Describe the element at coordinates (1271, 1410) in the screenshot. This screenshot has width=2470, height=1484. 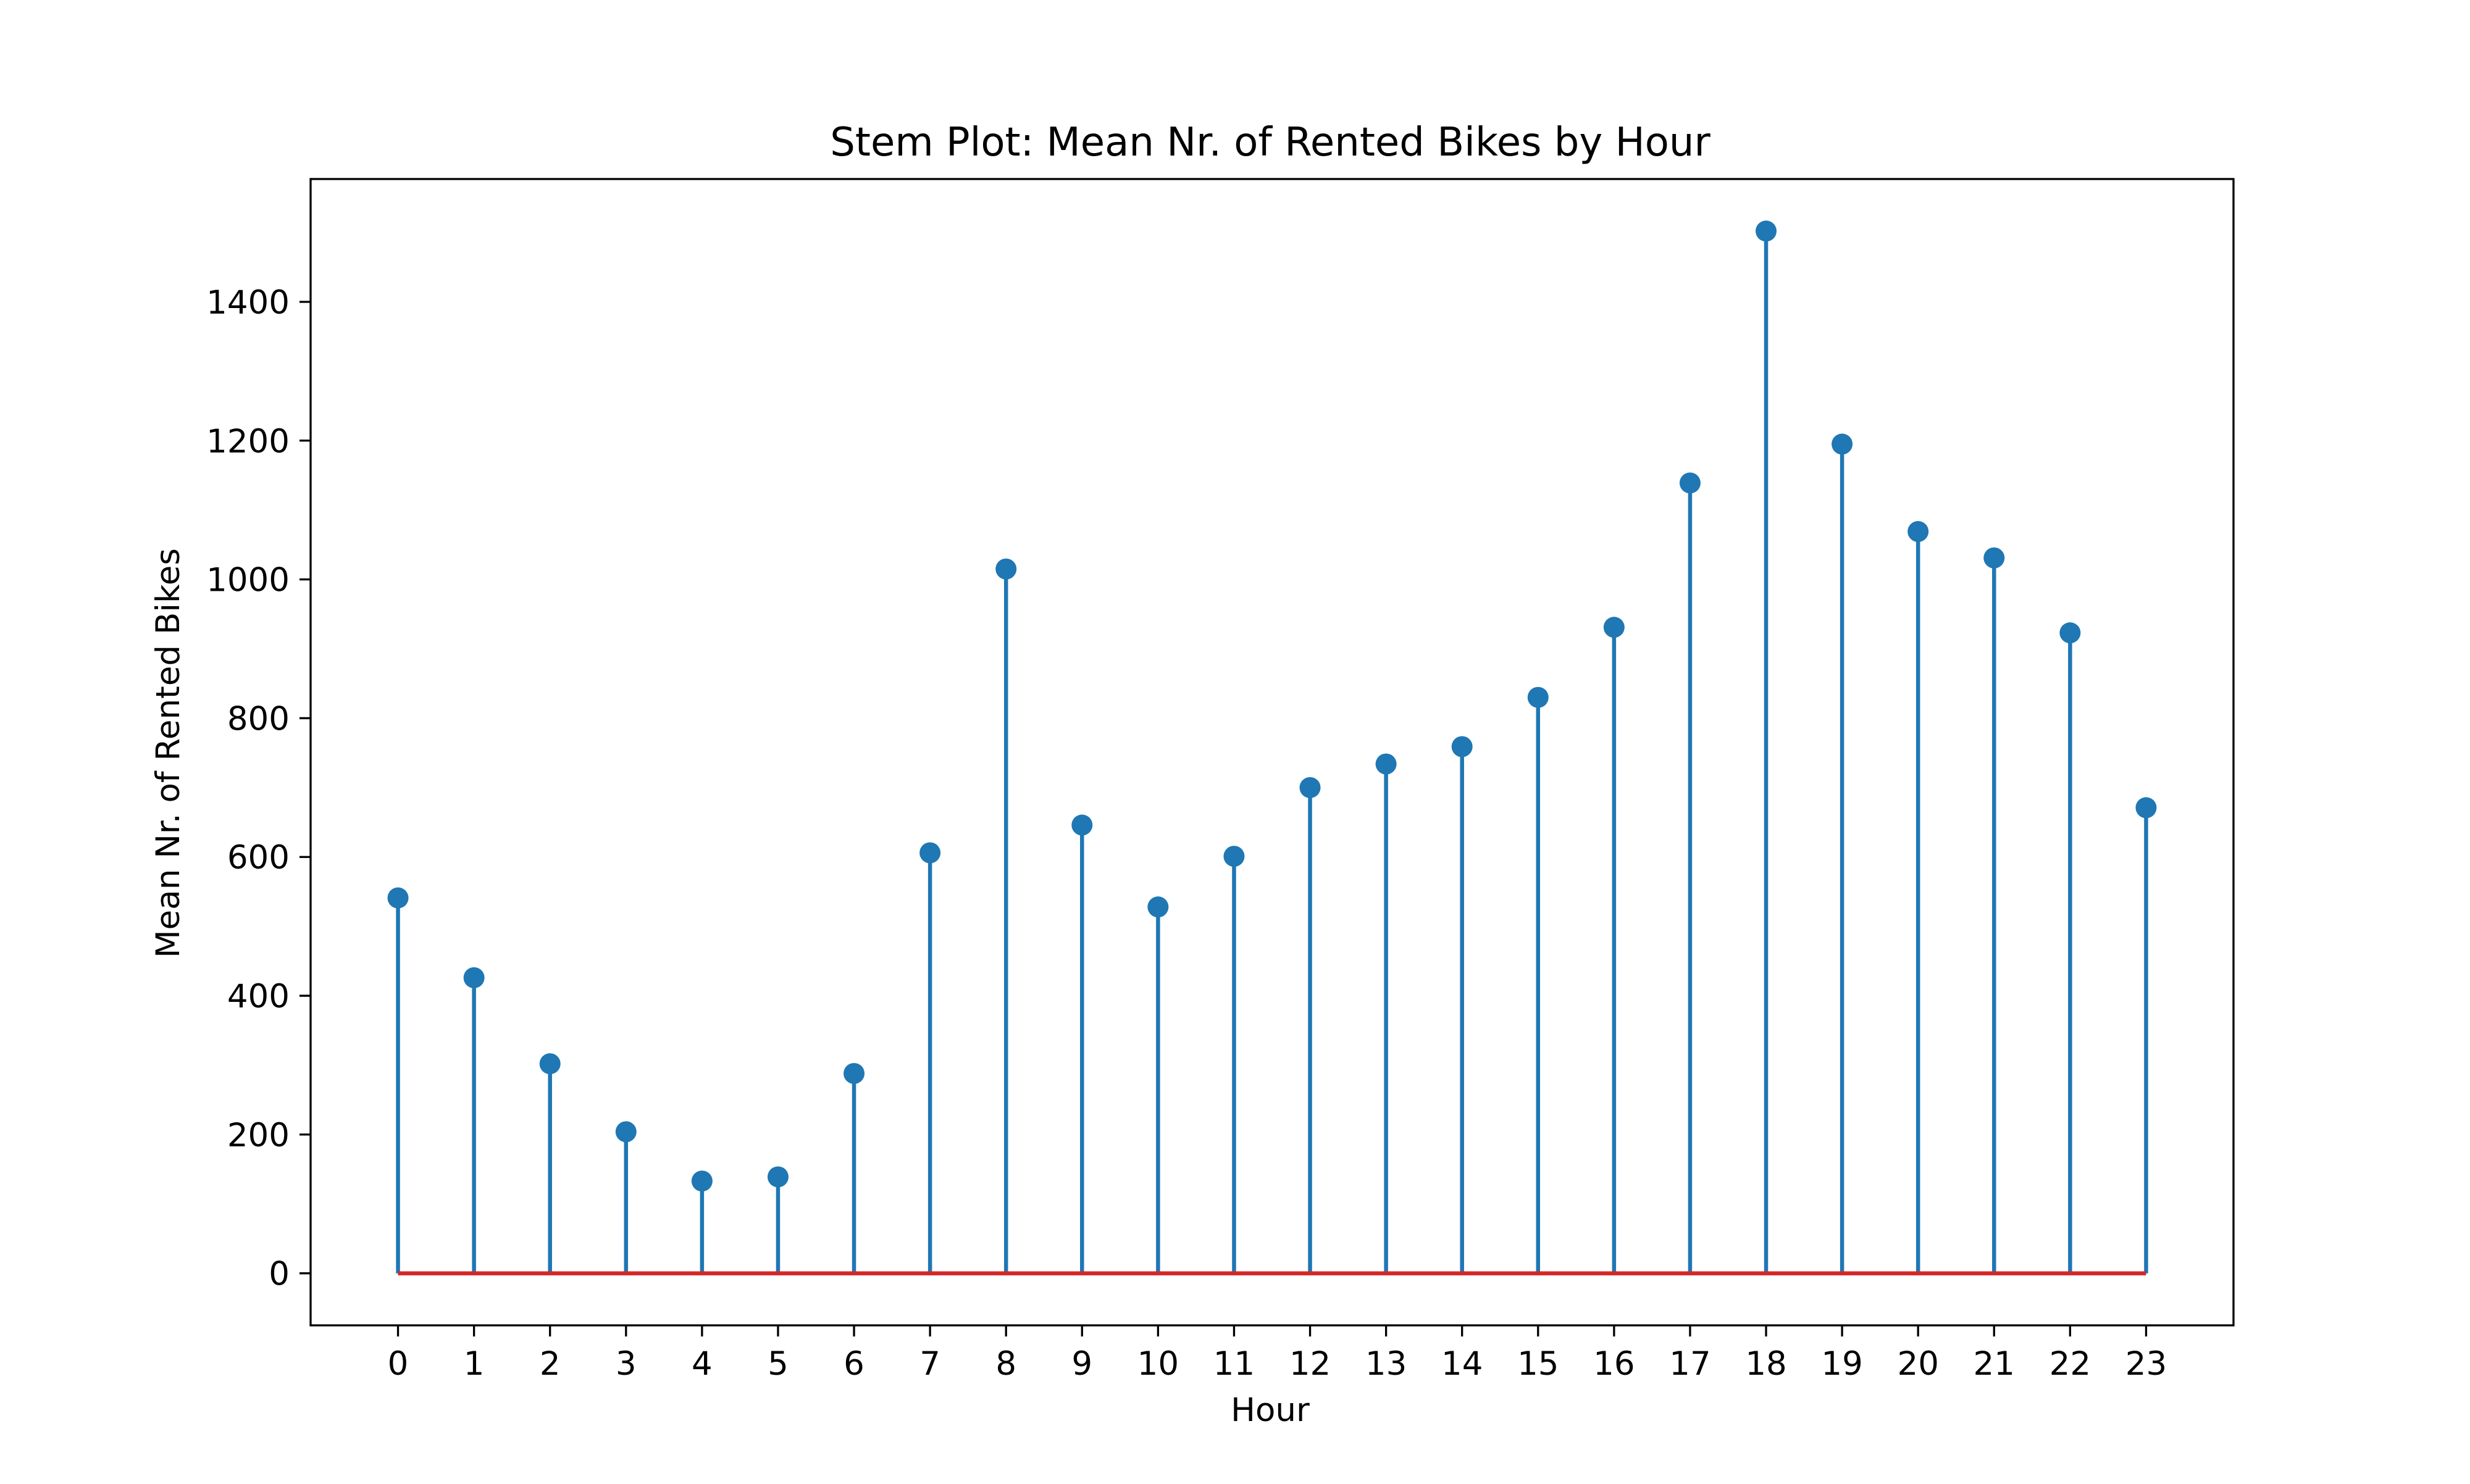
I see `x-axis-label: Hour` at that location.